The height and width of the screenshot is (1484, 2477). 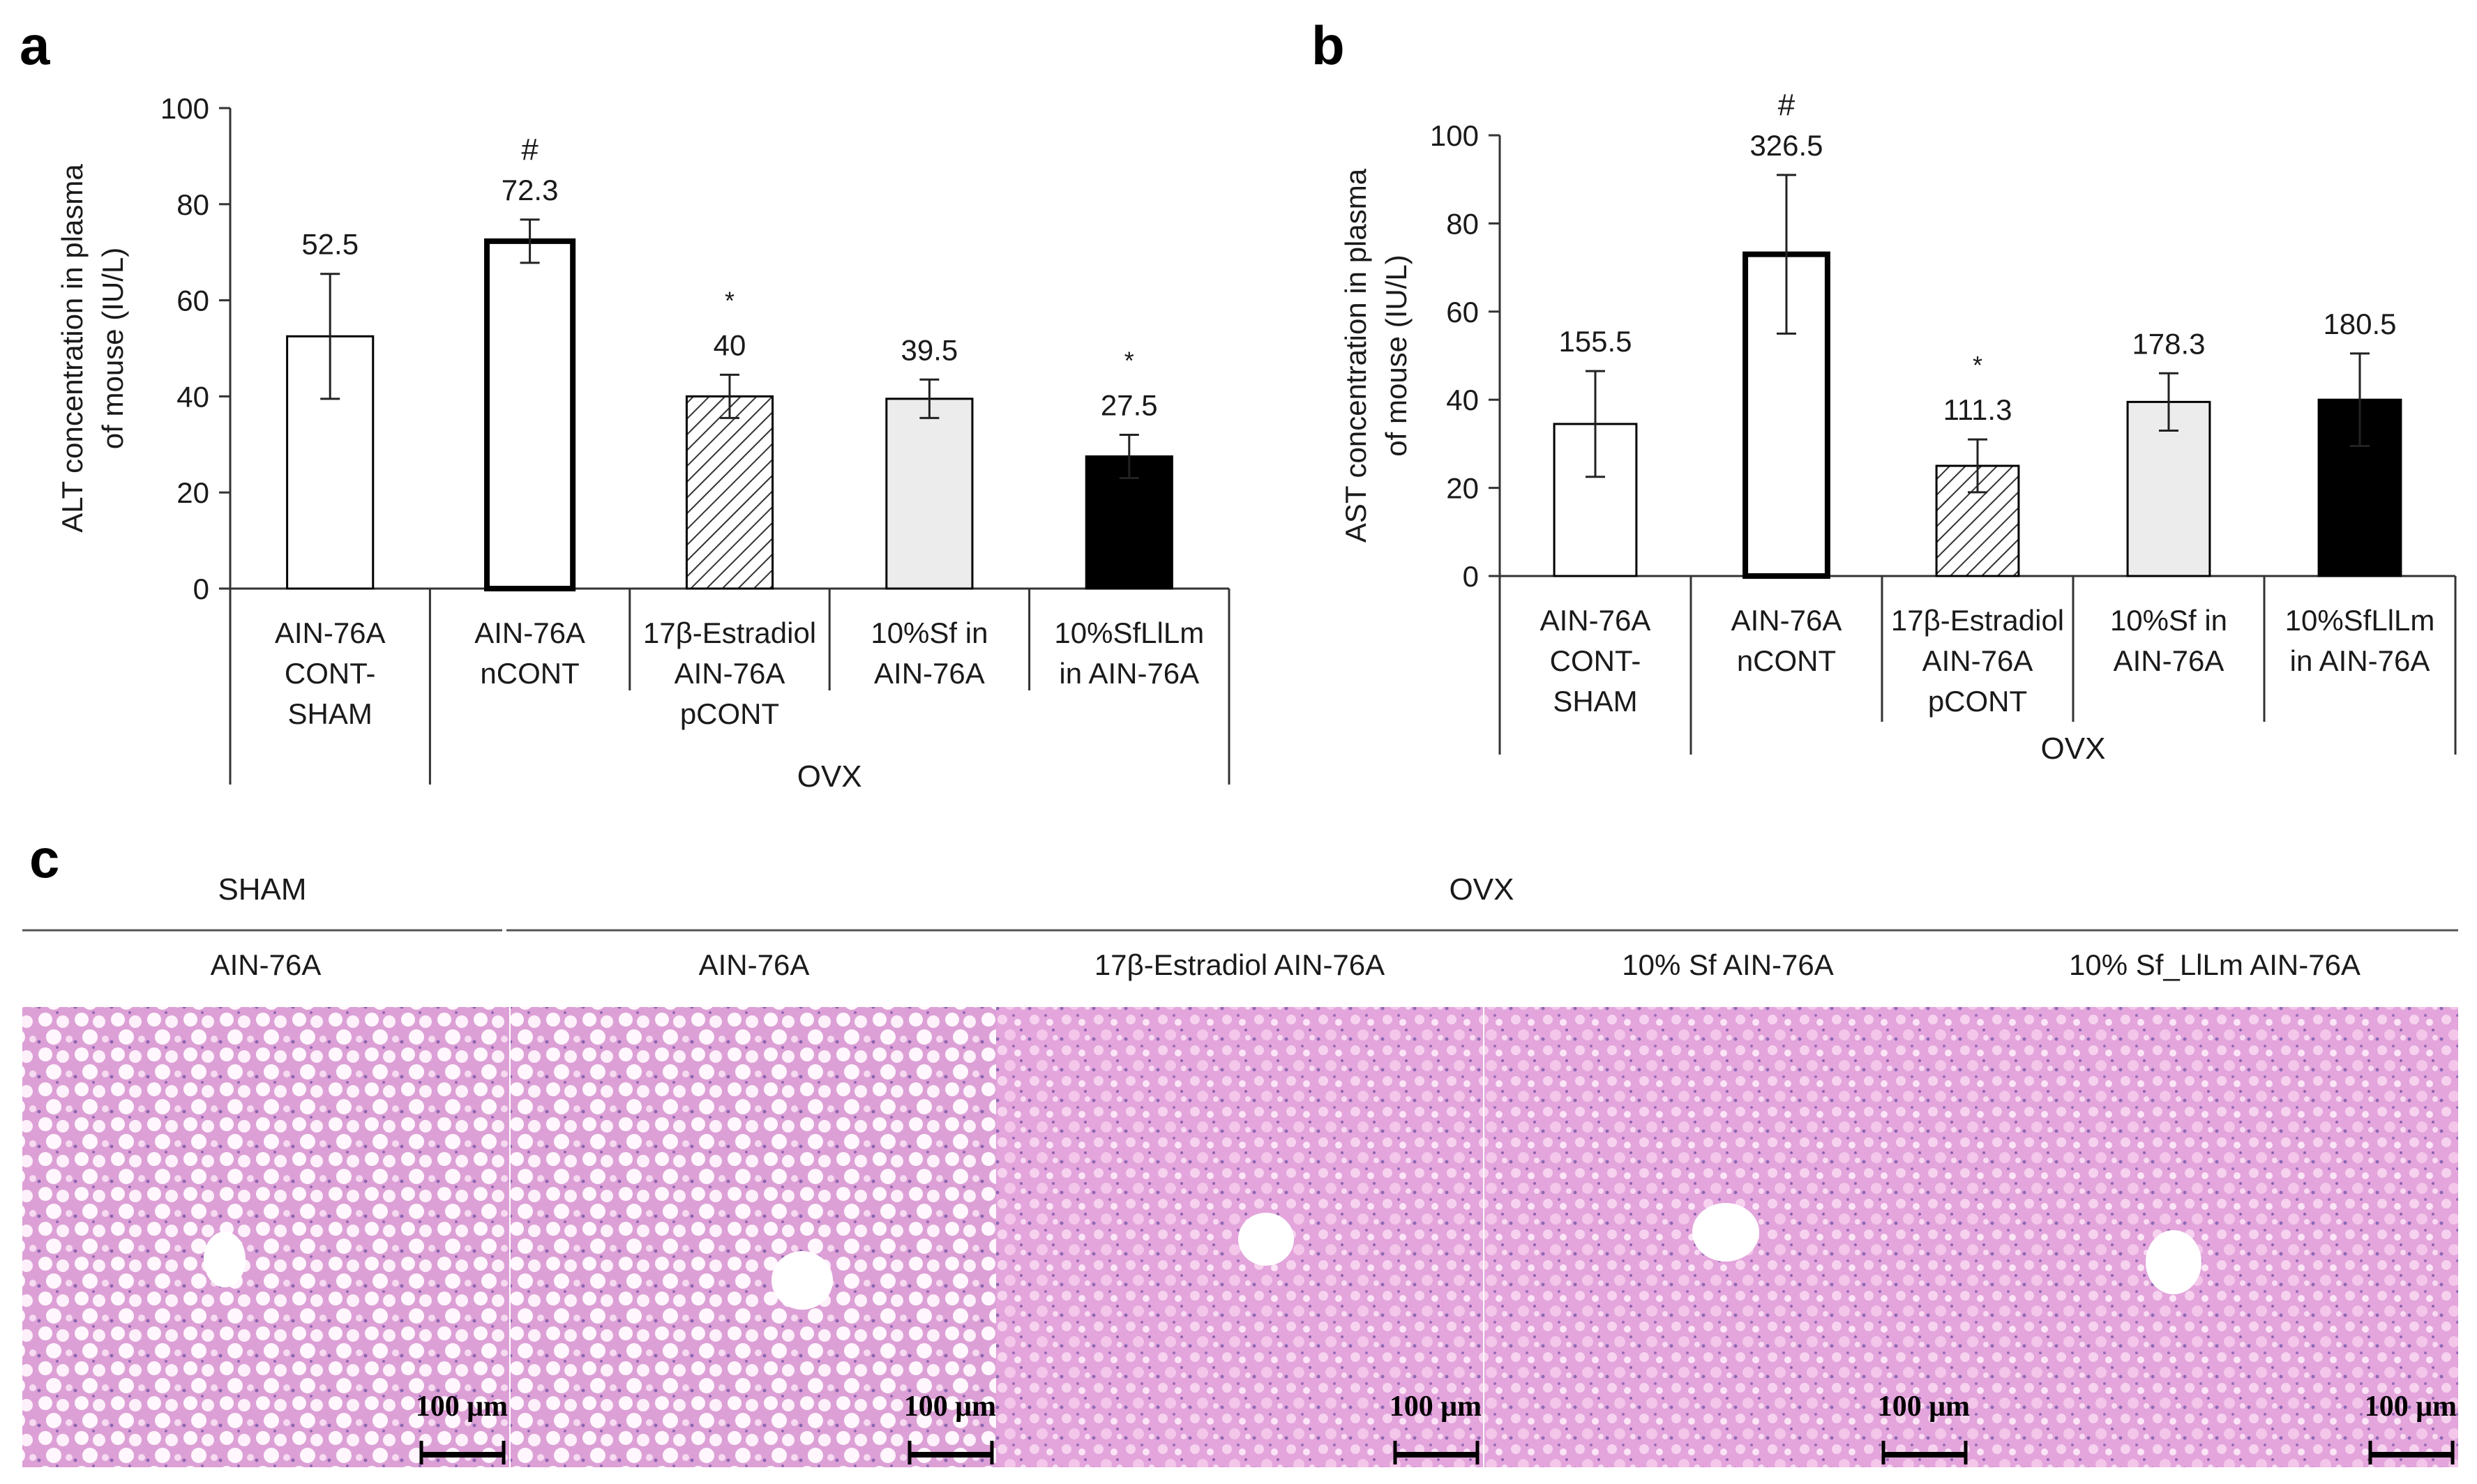 I want to click on data-label: 40, so click(x=730, y=344).